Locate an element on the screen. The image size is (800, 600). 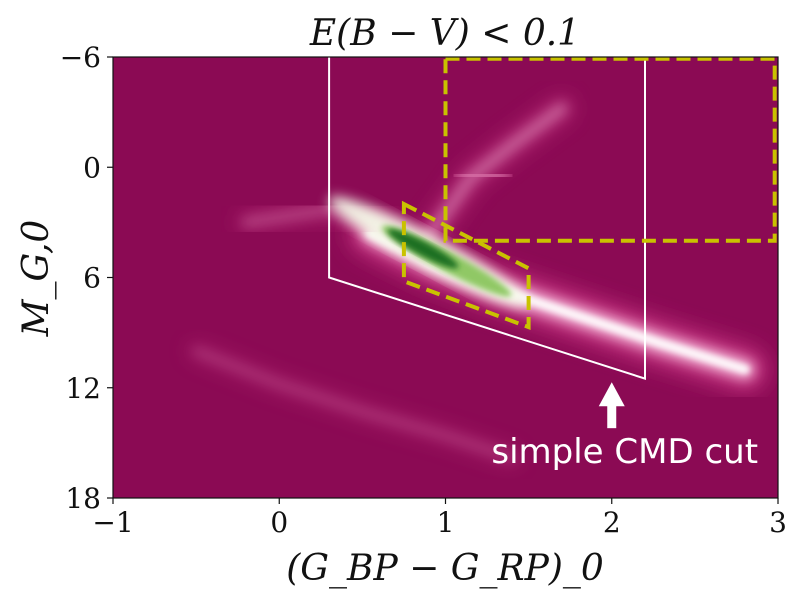
main-sequence-box is located at coordinates (466, 265).